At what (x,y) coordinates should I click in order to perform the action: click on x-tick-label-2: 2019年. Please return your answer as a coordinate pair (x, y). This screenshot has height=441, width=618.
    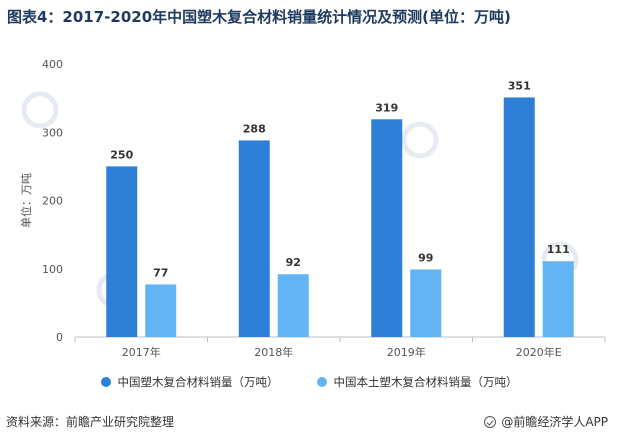
    Looking at the image, I should click on (406, 352).